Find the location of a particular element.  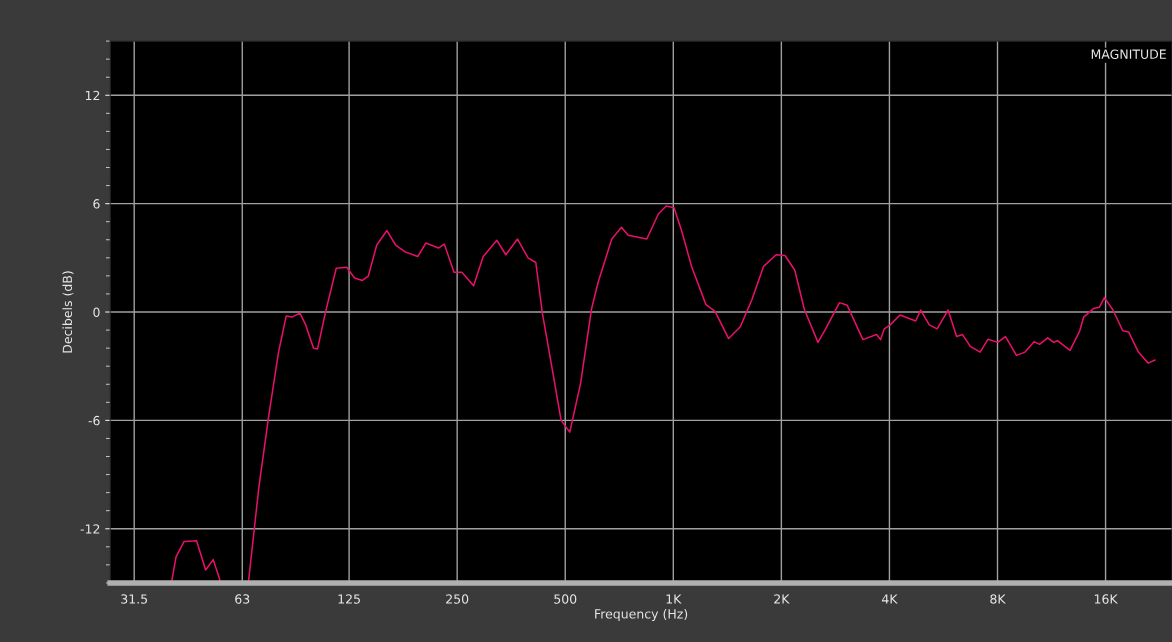

x-tick-label: 8K is located at coordinates (998, 599).